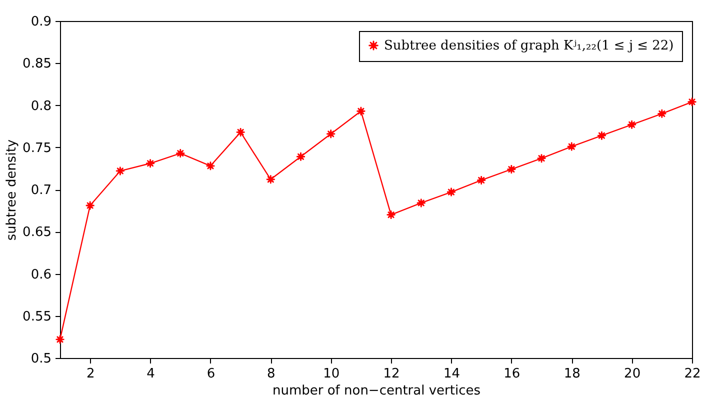 The width and height of the screenshot is (713, 402). What do you see at coordinates (211, 374) in the screenshot?
I see `x-tick-label: 6` at bounding box center [211, 374].